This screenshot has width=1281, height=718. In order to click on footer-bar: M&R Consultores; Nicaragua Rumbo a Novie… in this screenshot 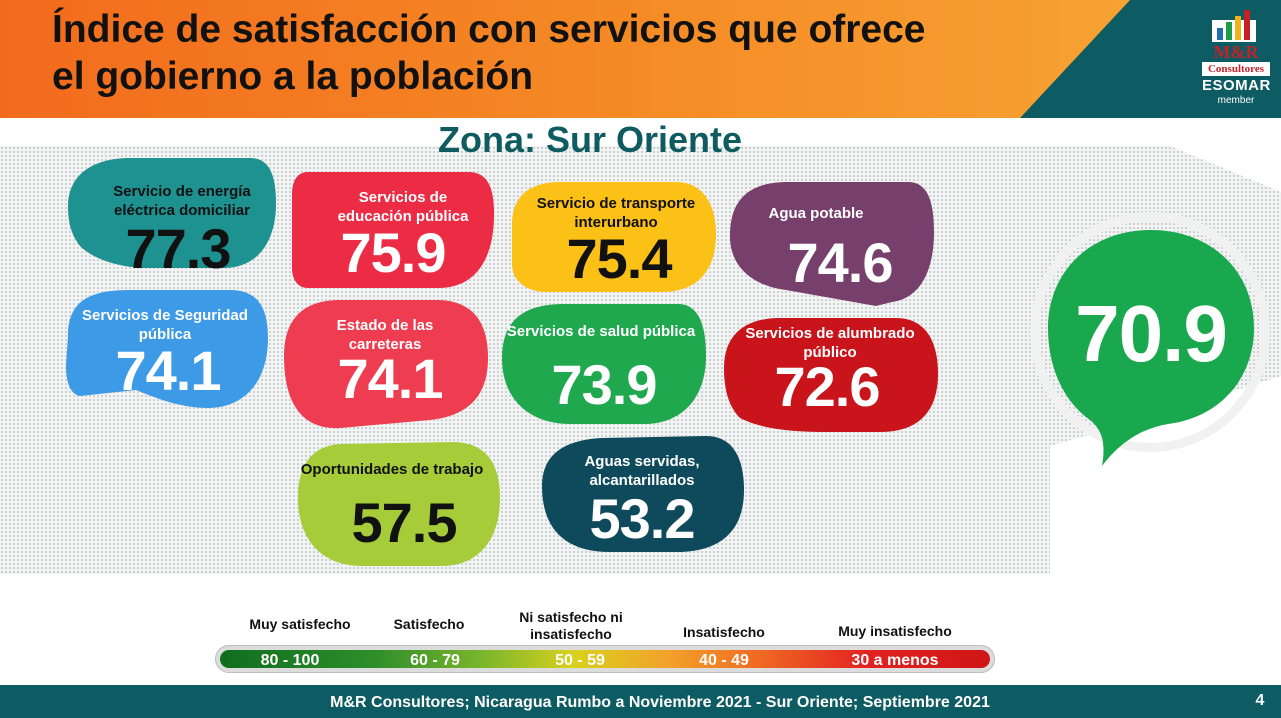, I will do `click(640, 701)`.